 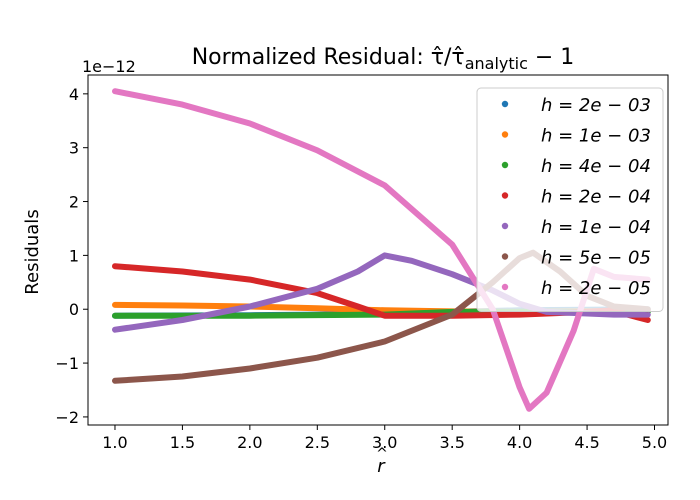 What do you see at coordinates (67, 417) in the screenshot?
I see `y-tick-label: −2` at bounding box center [67, 417].